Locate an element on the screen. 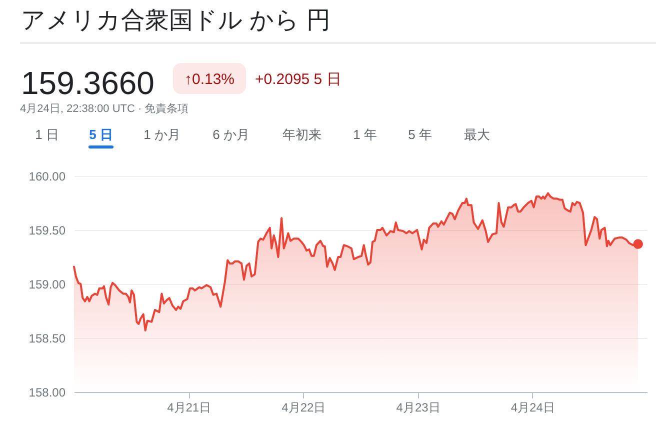 This screenshot has height=424, width=656. text: 年初来 is located at coordinates (302, 134).